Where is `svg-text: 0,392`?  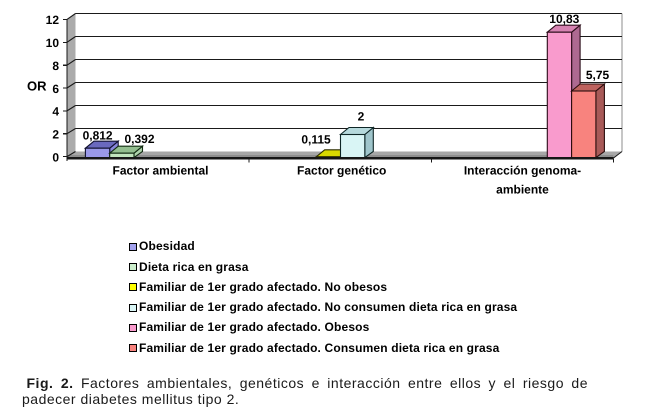
svg-text: 0,392 is located at coordinates (139, 139).